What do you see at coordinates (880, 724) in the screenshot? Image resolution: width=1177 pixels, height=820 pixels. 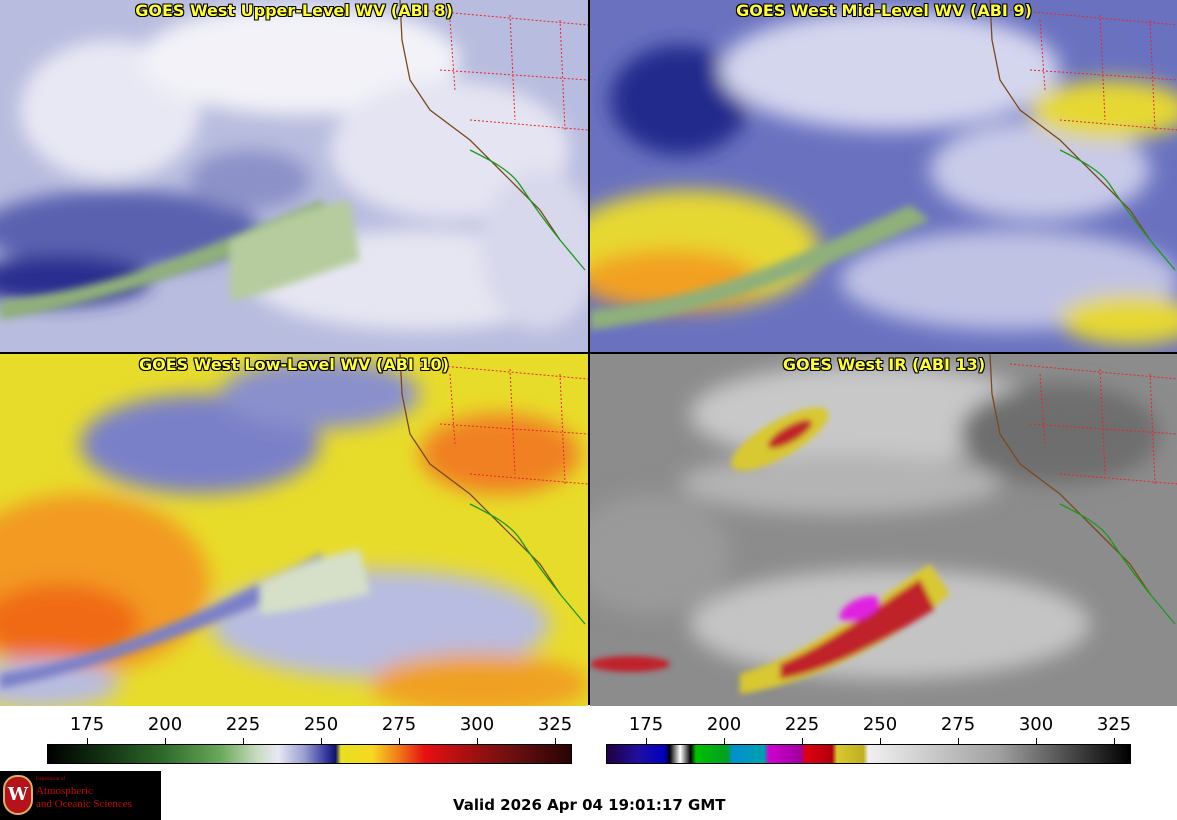 I see `ir-tick-label: 250` at bounding box center [880, 724].